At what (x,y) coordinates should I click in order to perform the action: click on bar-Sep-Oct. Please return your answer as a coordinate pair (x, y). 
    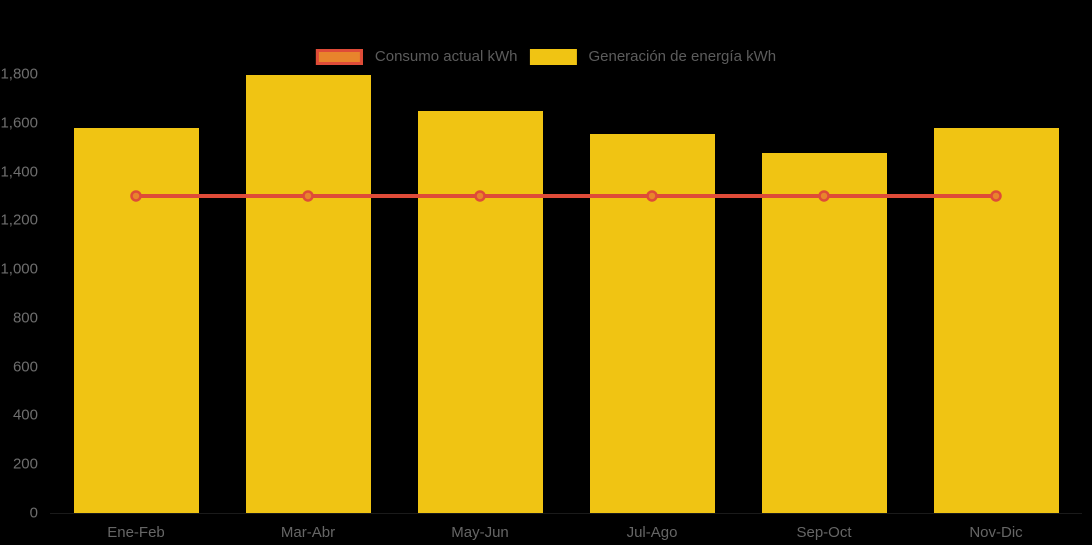
    Looking at the image, I should click on (824, 333).